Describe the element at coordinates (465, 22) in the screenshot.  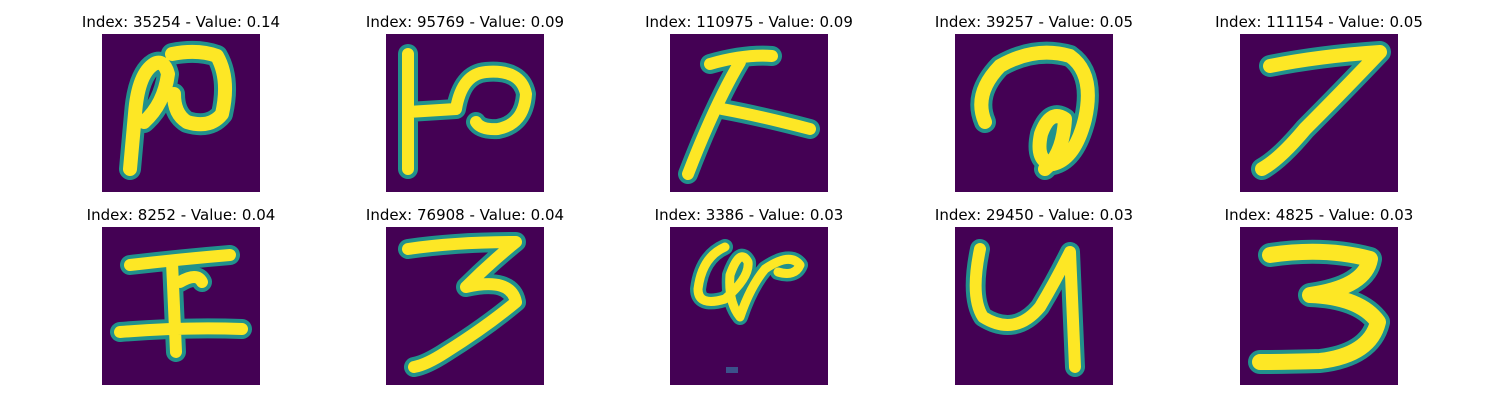
I see `panel-title: Index: 95769 - Value: 0.09` at that location.